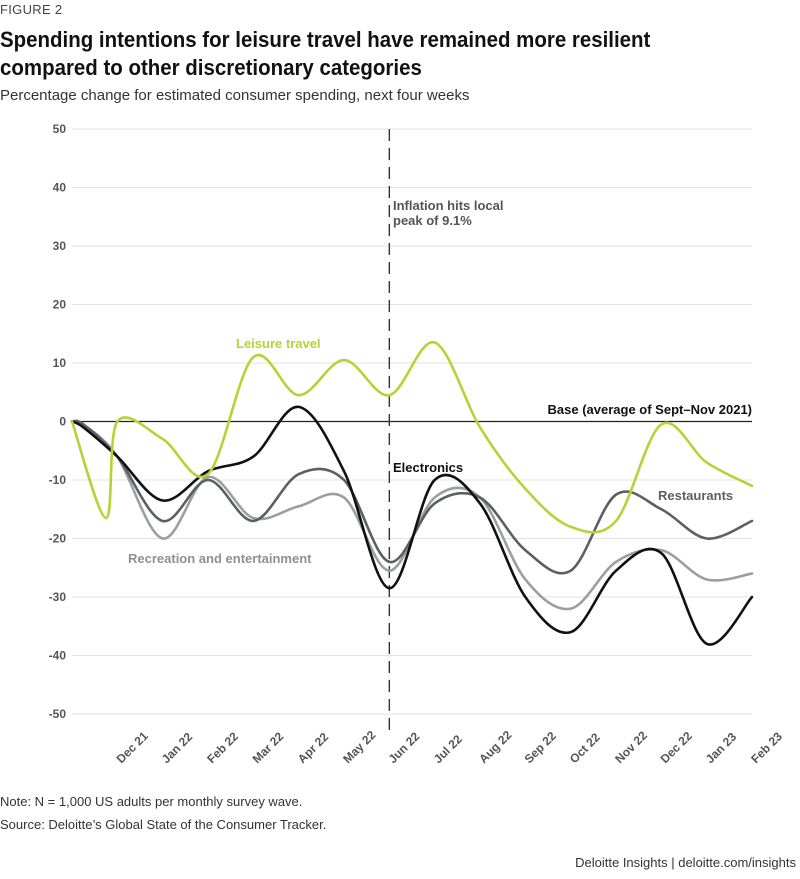  What do you see at coordinates (58, 656) in the screenshot?
I see `y-tick-label: -40` at bounding box center [58, 656].